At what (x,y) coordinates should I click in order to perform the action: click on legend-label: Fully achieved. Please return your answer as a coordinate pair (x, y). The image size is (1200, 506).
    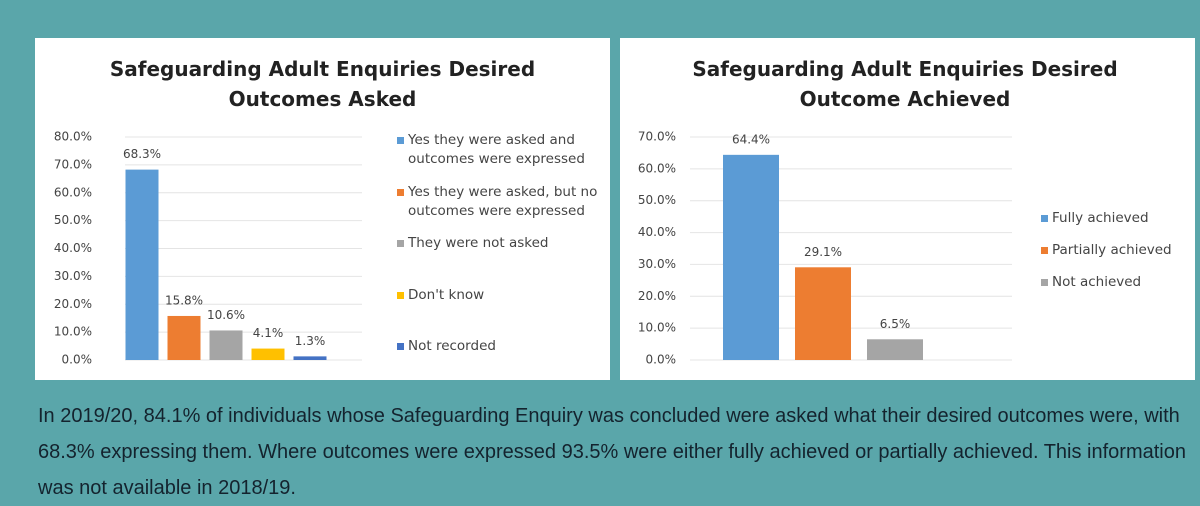
    Looking at the image, I should click on (1100, 218).